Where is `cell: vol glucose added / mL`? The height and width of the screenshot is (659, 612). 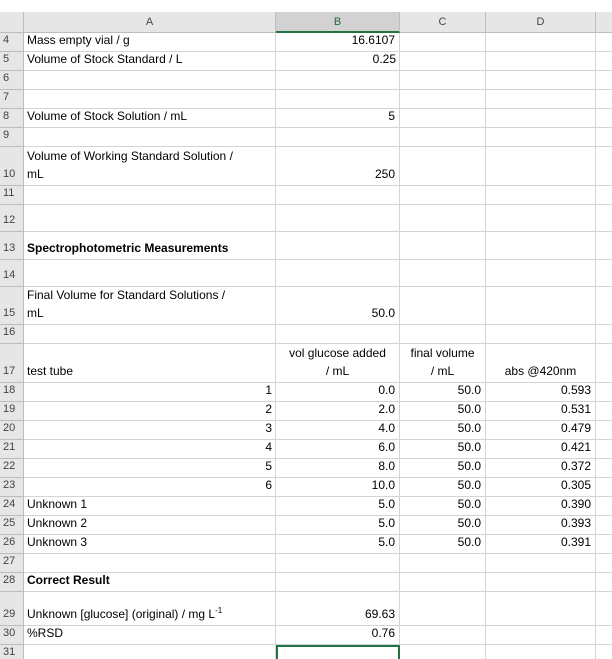
cell: vol glucose added / mL is located at coordinates (338, 363).